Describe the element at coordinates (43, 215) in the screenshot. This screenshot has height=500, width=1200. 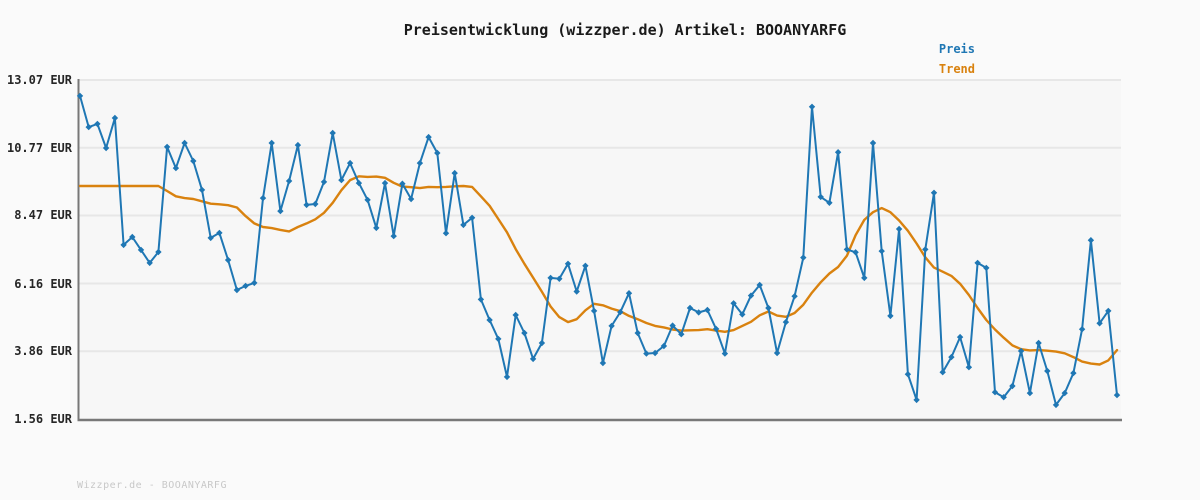
I see `y-axis-tick-label: 8.47 EUR` at that location.